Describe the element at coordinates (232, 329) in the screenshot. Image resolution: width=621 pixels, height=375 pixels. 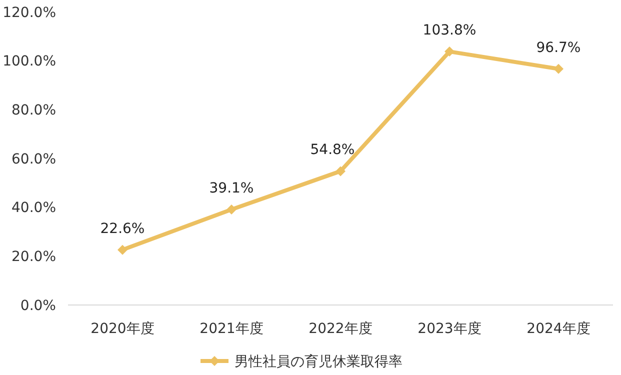
I see `x-tick-label: 2021年度` at that location.